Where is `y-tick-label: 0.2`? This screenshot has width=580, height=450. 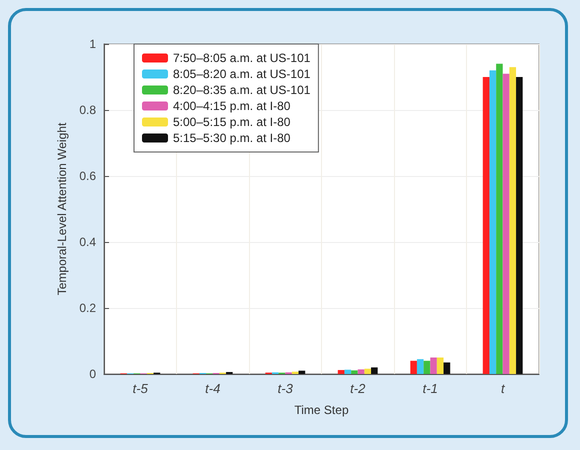
y-tick-label: 0.2 is located at coordinates (87, 308).